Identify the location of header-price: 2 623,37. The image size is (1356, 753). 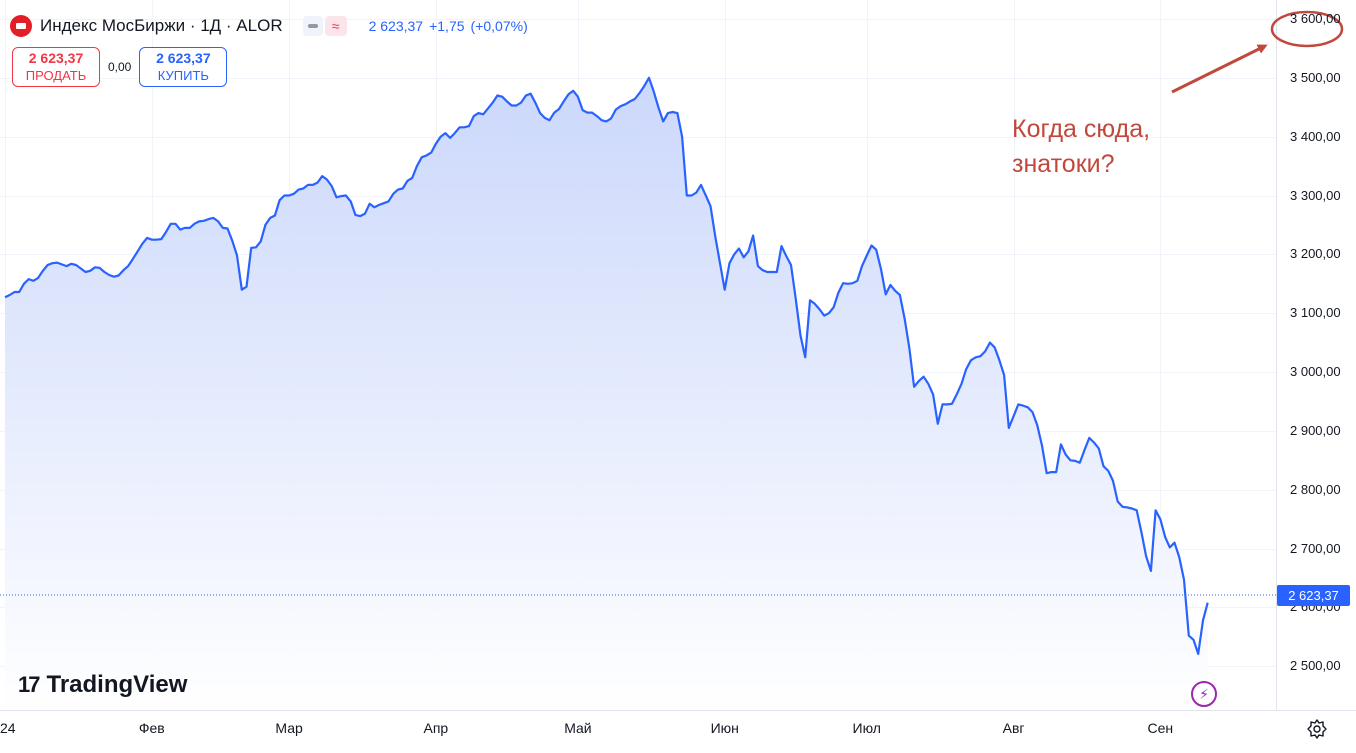
(396, 26).